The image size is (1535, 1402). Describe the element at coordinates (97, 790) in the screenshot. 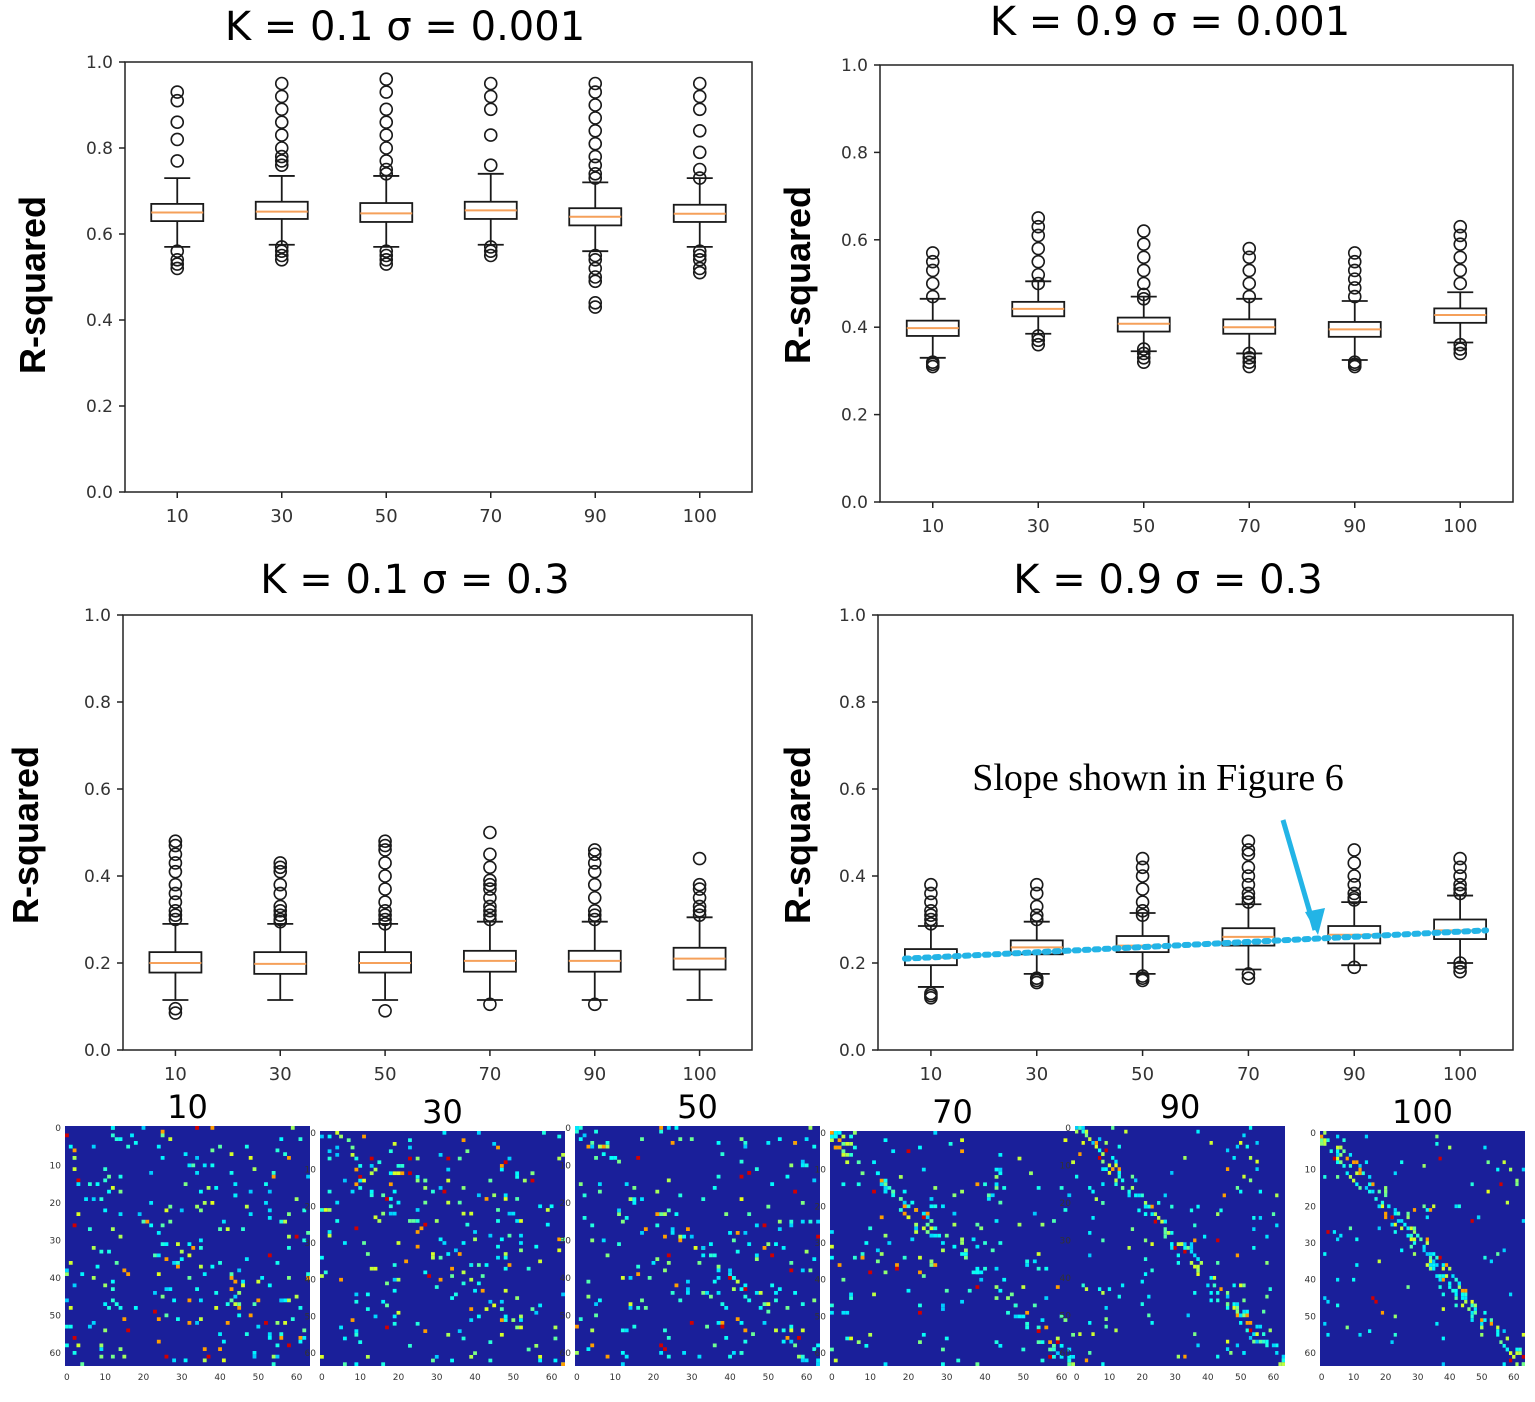

I see `y-tick-label: 0.6` at that location.